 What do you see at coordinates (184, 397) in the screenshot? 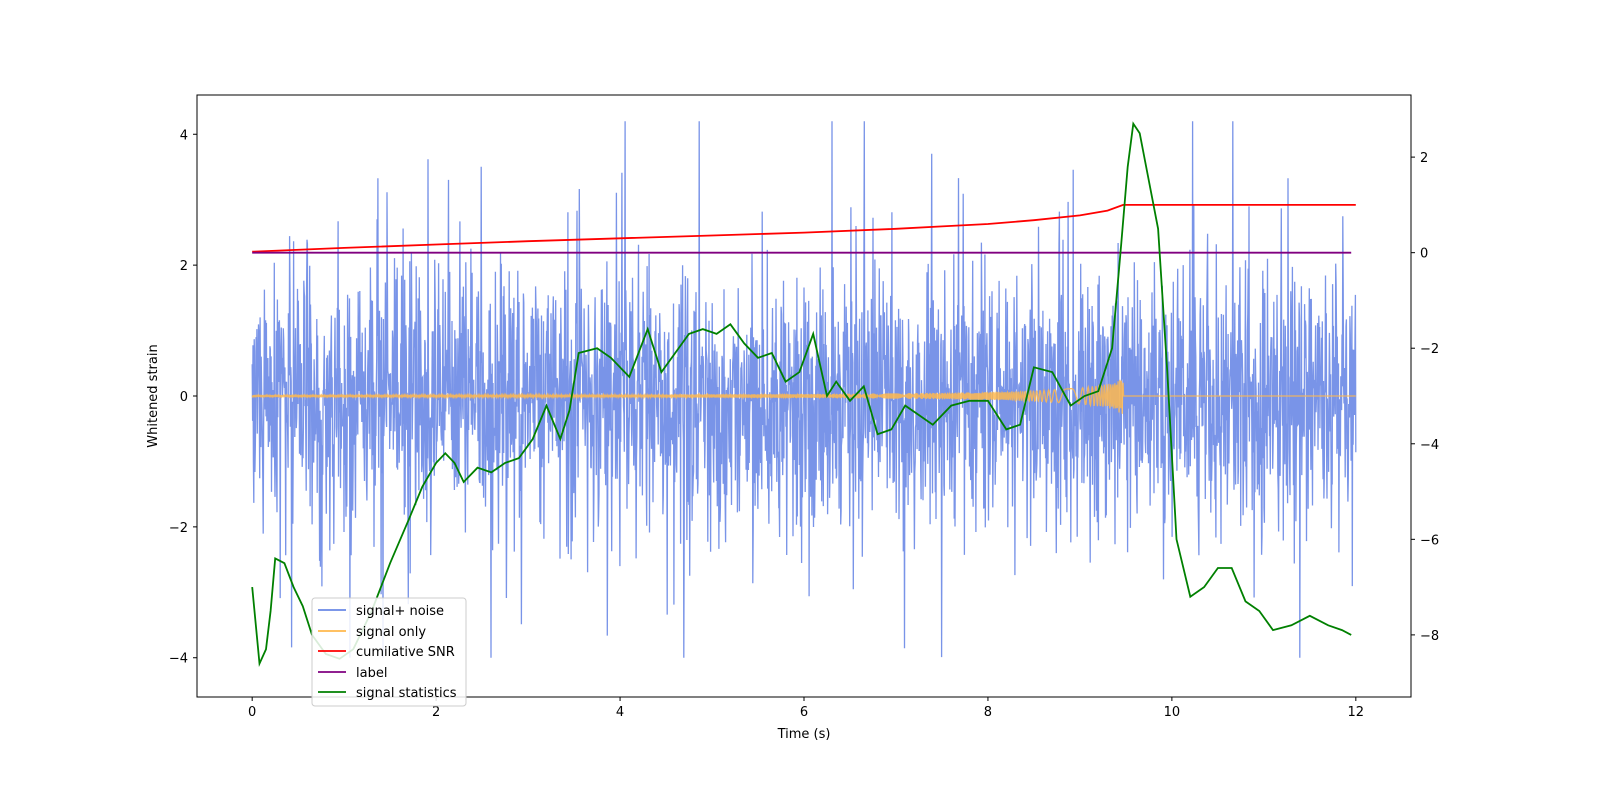
I see `y-tick-label: 0` at bounding box center [184, 397].